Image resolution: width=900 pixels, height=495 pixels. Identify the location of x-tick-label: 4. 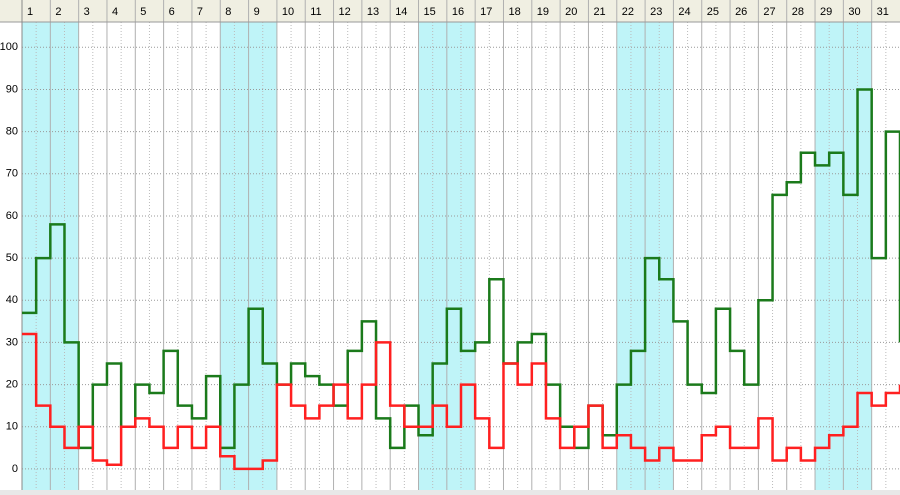
(115, 12).